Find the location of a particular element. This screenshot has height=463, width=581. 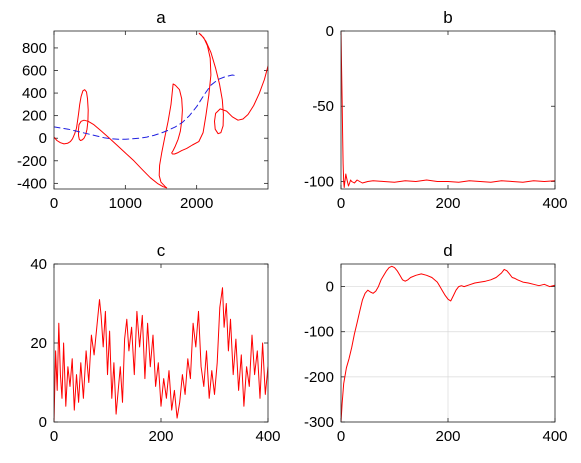

x-tick-label: 1000 is located at coordinates (125, 203).